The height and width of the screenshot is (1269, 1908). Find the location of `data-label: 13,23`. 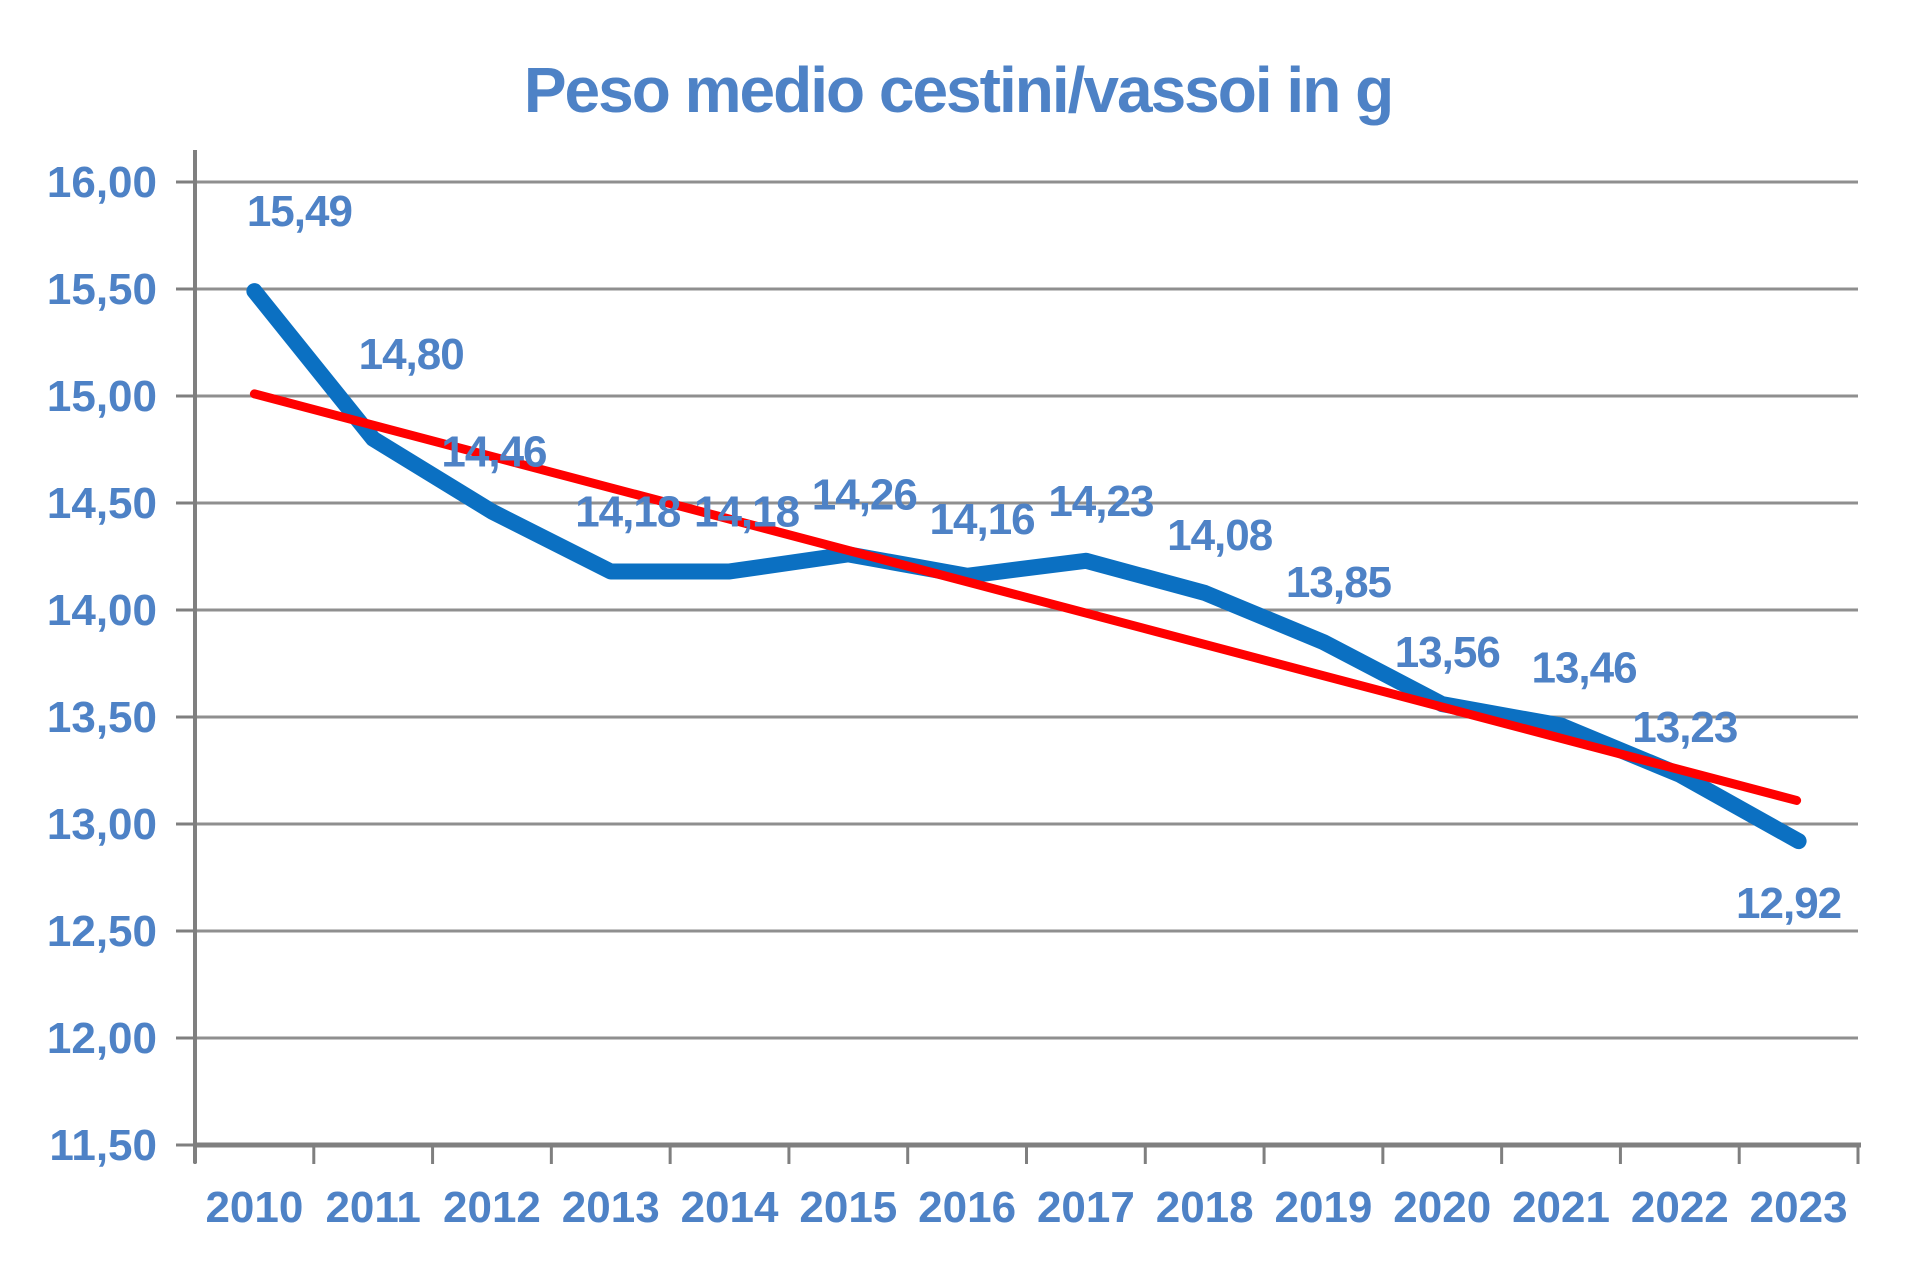

data-label: 13,23 is located at coordinates (1684, 727).